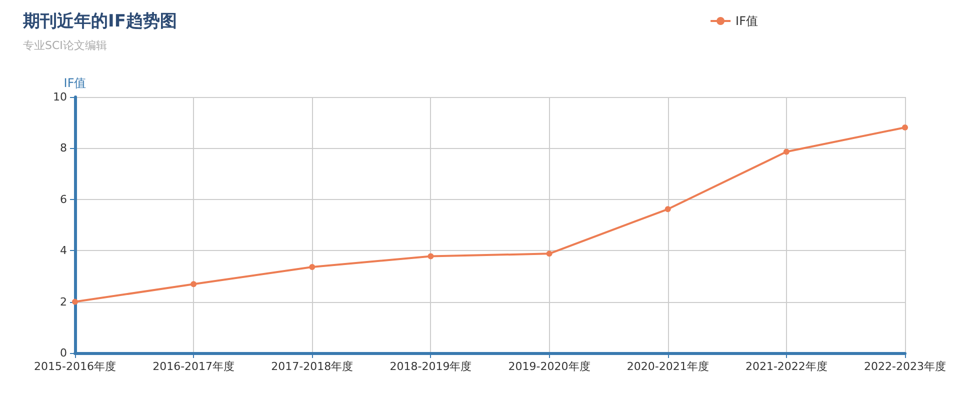 The image size is (963, 396). I want to click on y-tick-label: 4, so click(63, 251).